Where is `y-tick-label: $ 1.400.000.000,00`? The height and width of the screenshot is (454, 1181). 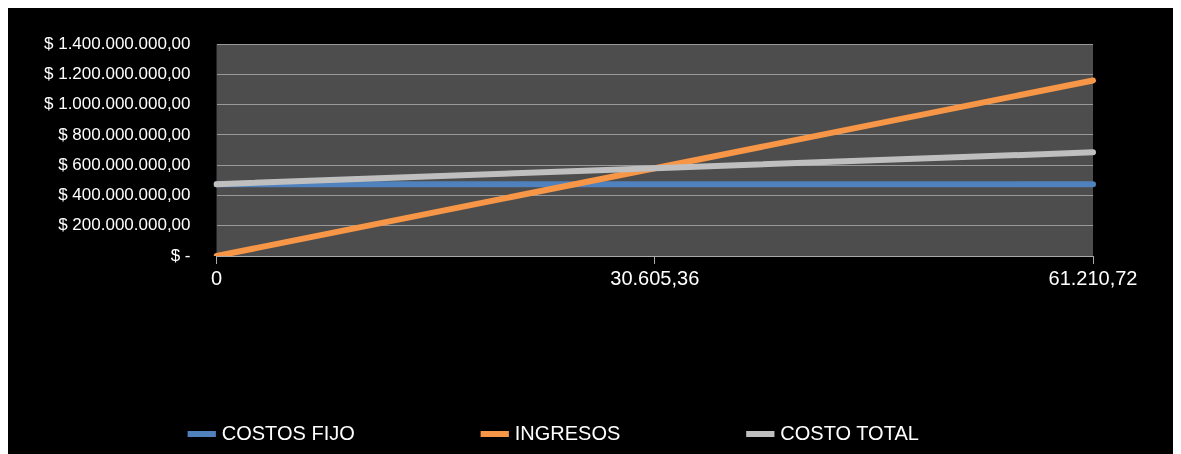
y-tick-label: $ 1.400.000.000,00 is located at coordinates (117, 43).